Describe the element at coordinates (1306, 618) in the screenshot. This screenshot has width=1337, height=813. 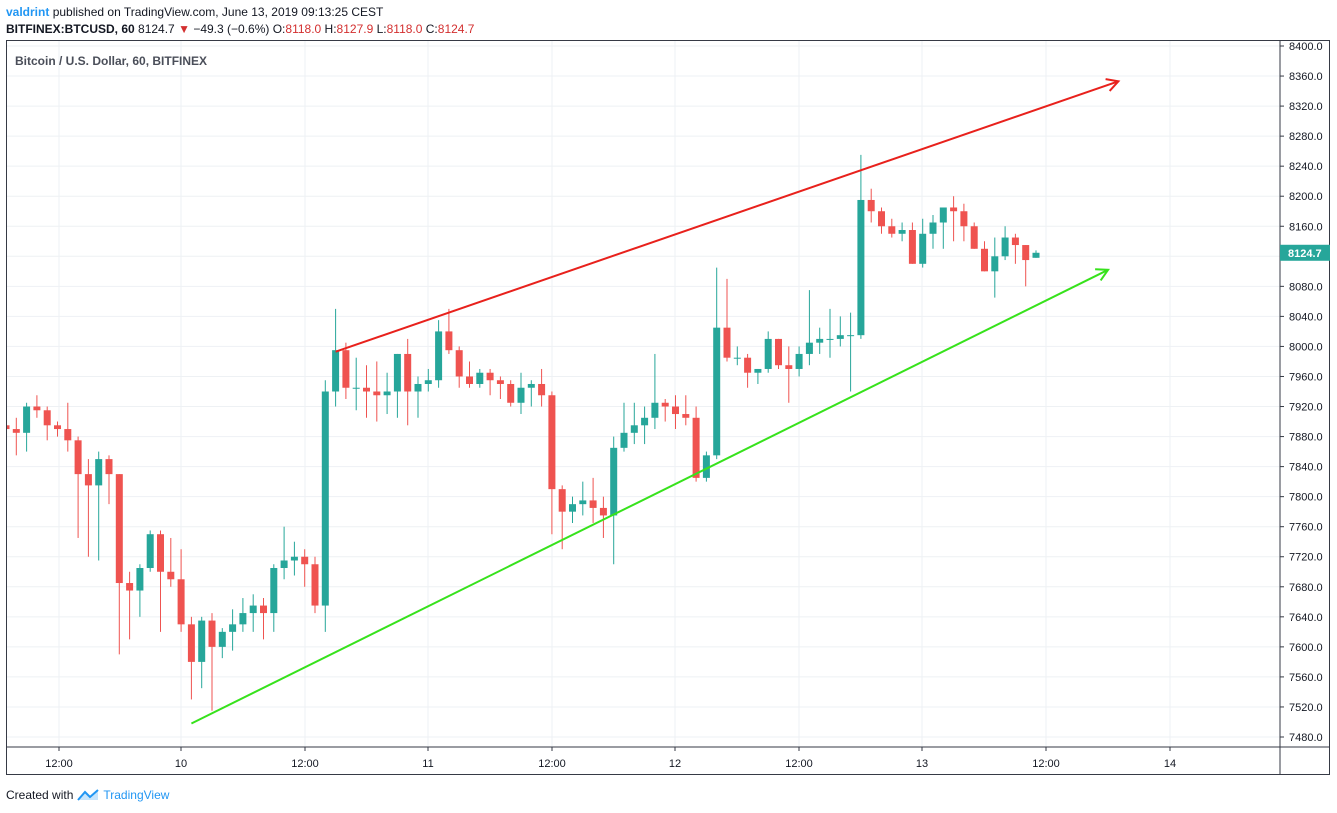
I see `price-tick-label: 7640.0` at that location.